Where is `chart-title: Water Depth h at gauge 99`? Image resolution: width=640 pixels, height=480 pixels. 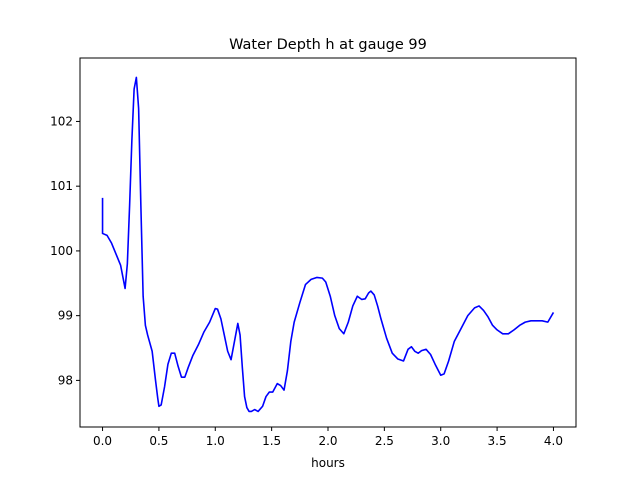 chart-title: Water Depth h at gauge 99 is located at coordinates (328, 45).